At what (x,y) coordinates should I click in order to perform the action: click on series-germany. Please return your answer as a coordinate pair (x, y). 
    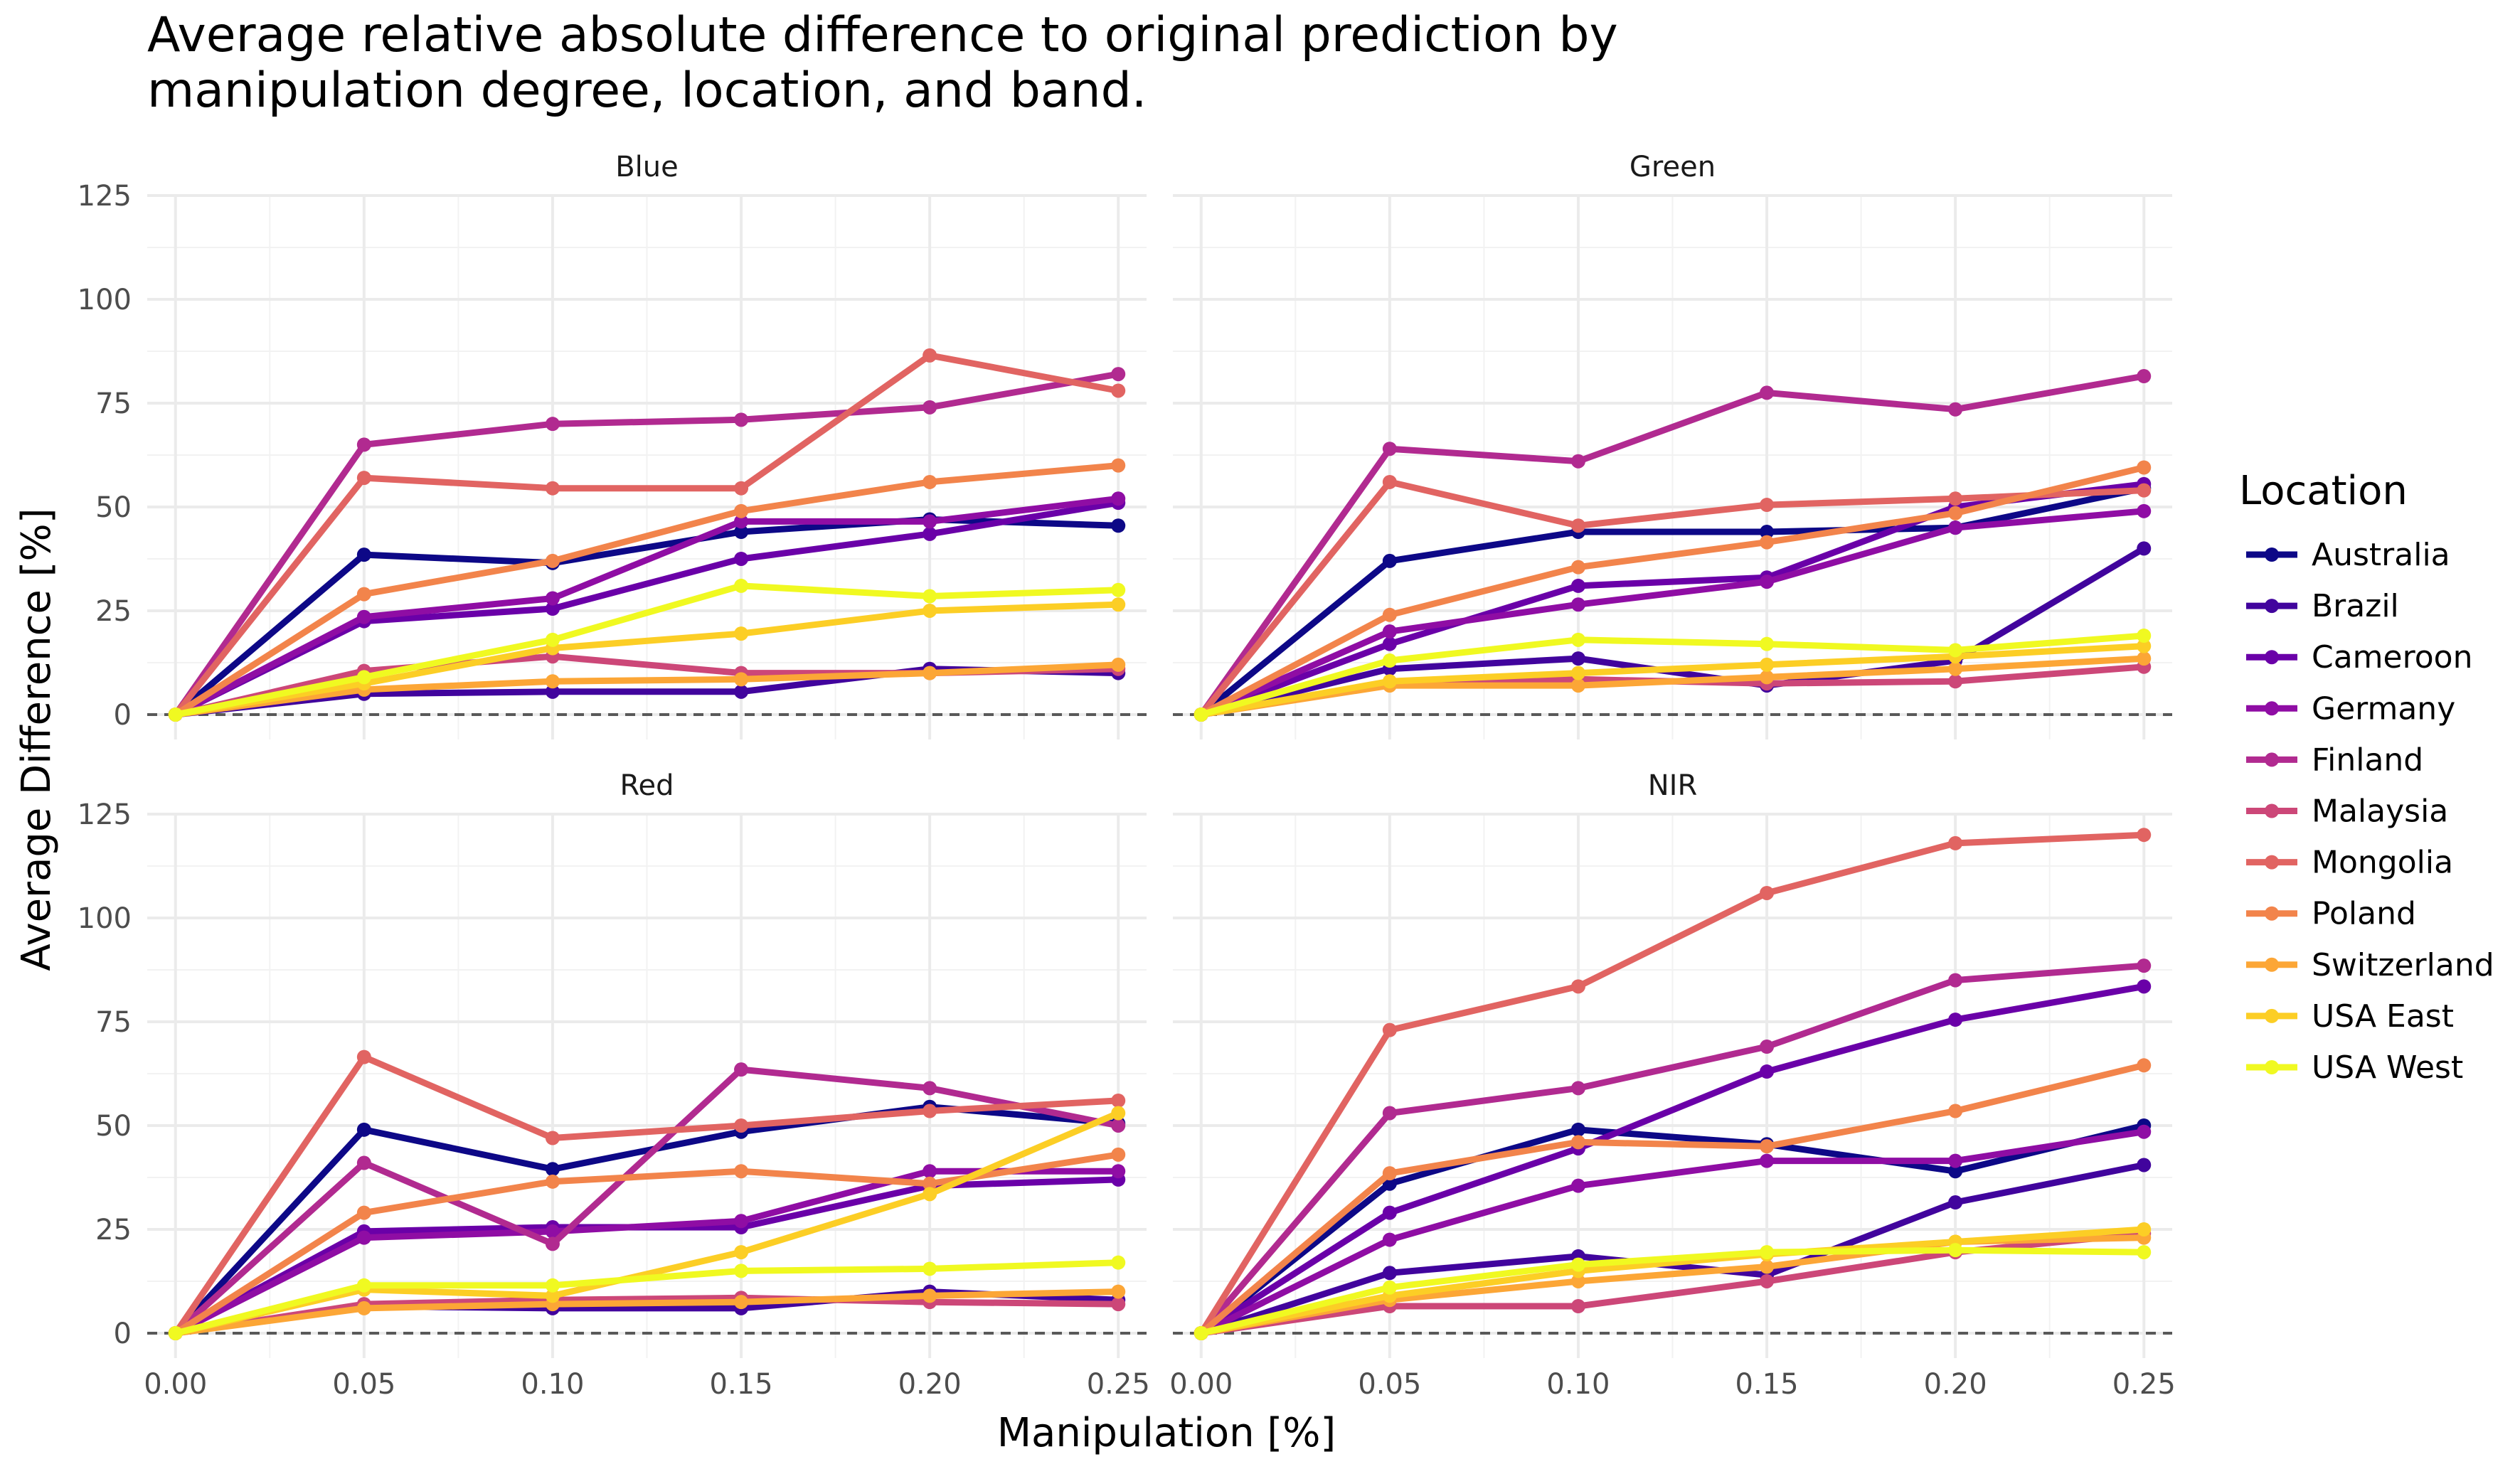
    Looking at the image, I should click on (647, 1252).